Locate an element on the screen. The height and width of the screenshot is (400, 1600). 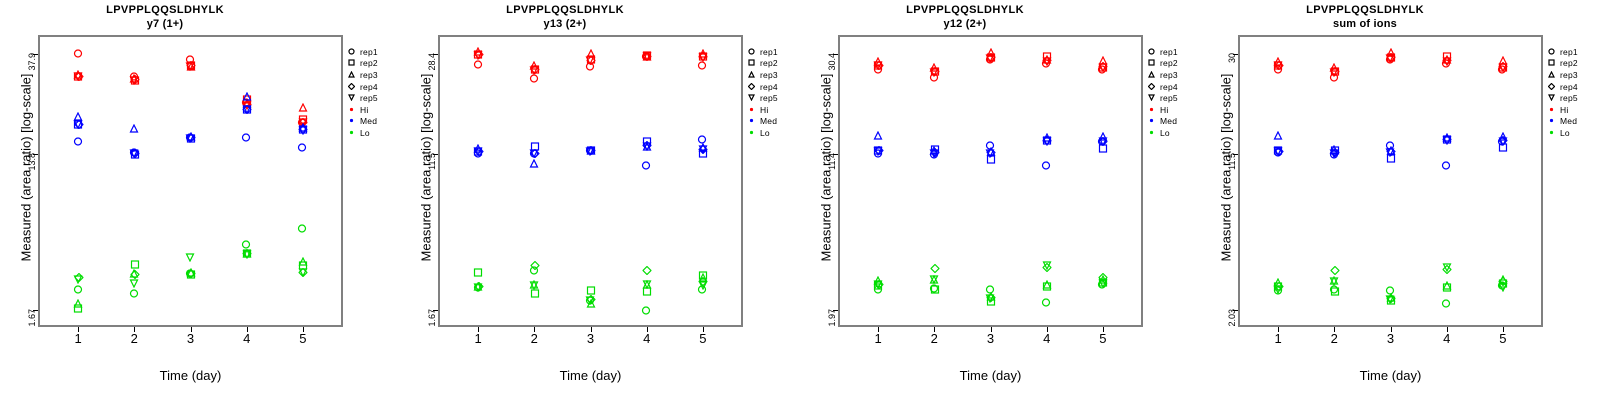
legend-item: Med is located at coordinates (1161, 122).